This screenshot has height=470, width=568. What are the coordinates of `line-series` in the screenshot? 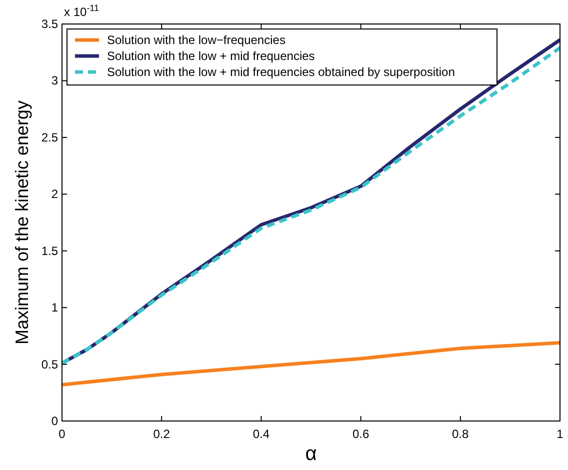 It's located at (311, 363).